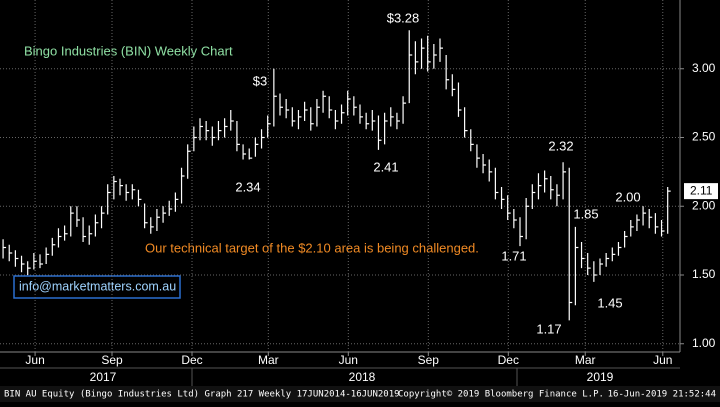 This screenshot has width=720, height=407. Describe the element at coordinates (704, 137) in the screenshot. I see `y-tick-label: 2.50` at that location.